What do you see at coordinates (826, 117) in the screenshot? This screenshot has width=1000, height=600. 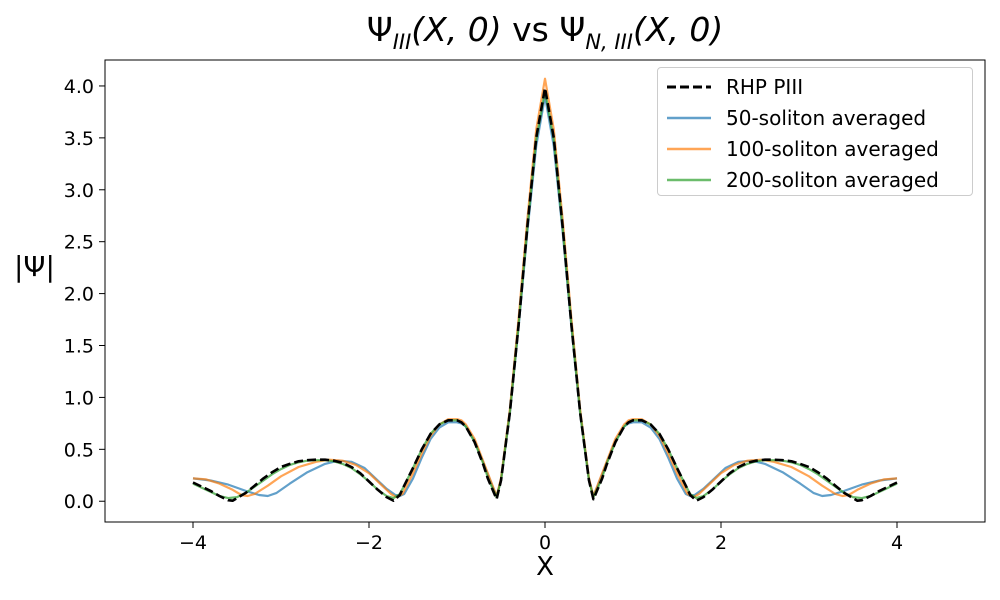 I see `legend-label: 50-soliton averaged` at bounding box center [826, 117].